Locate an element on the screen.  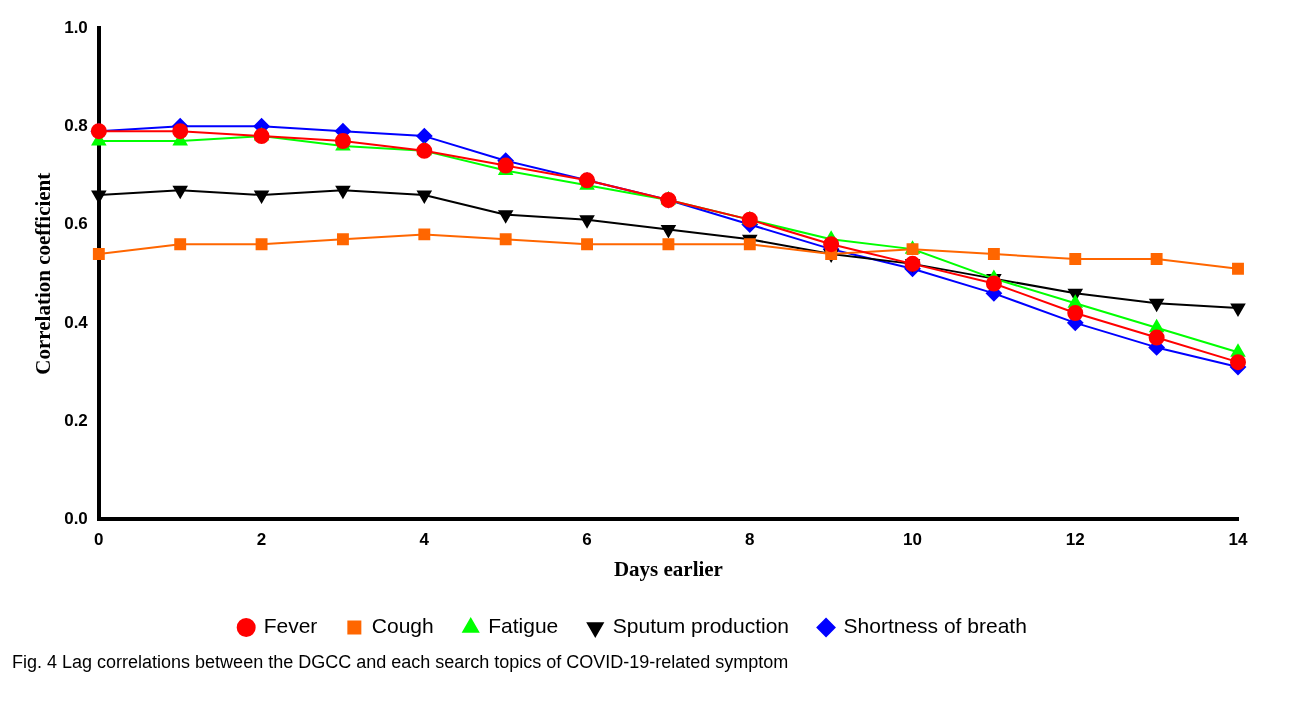
y-tick-label: 0.8 is located at coordinates (76, 125).